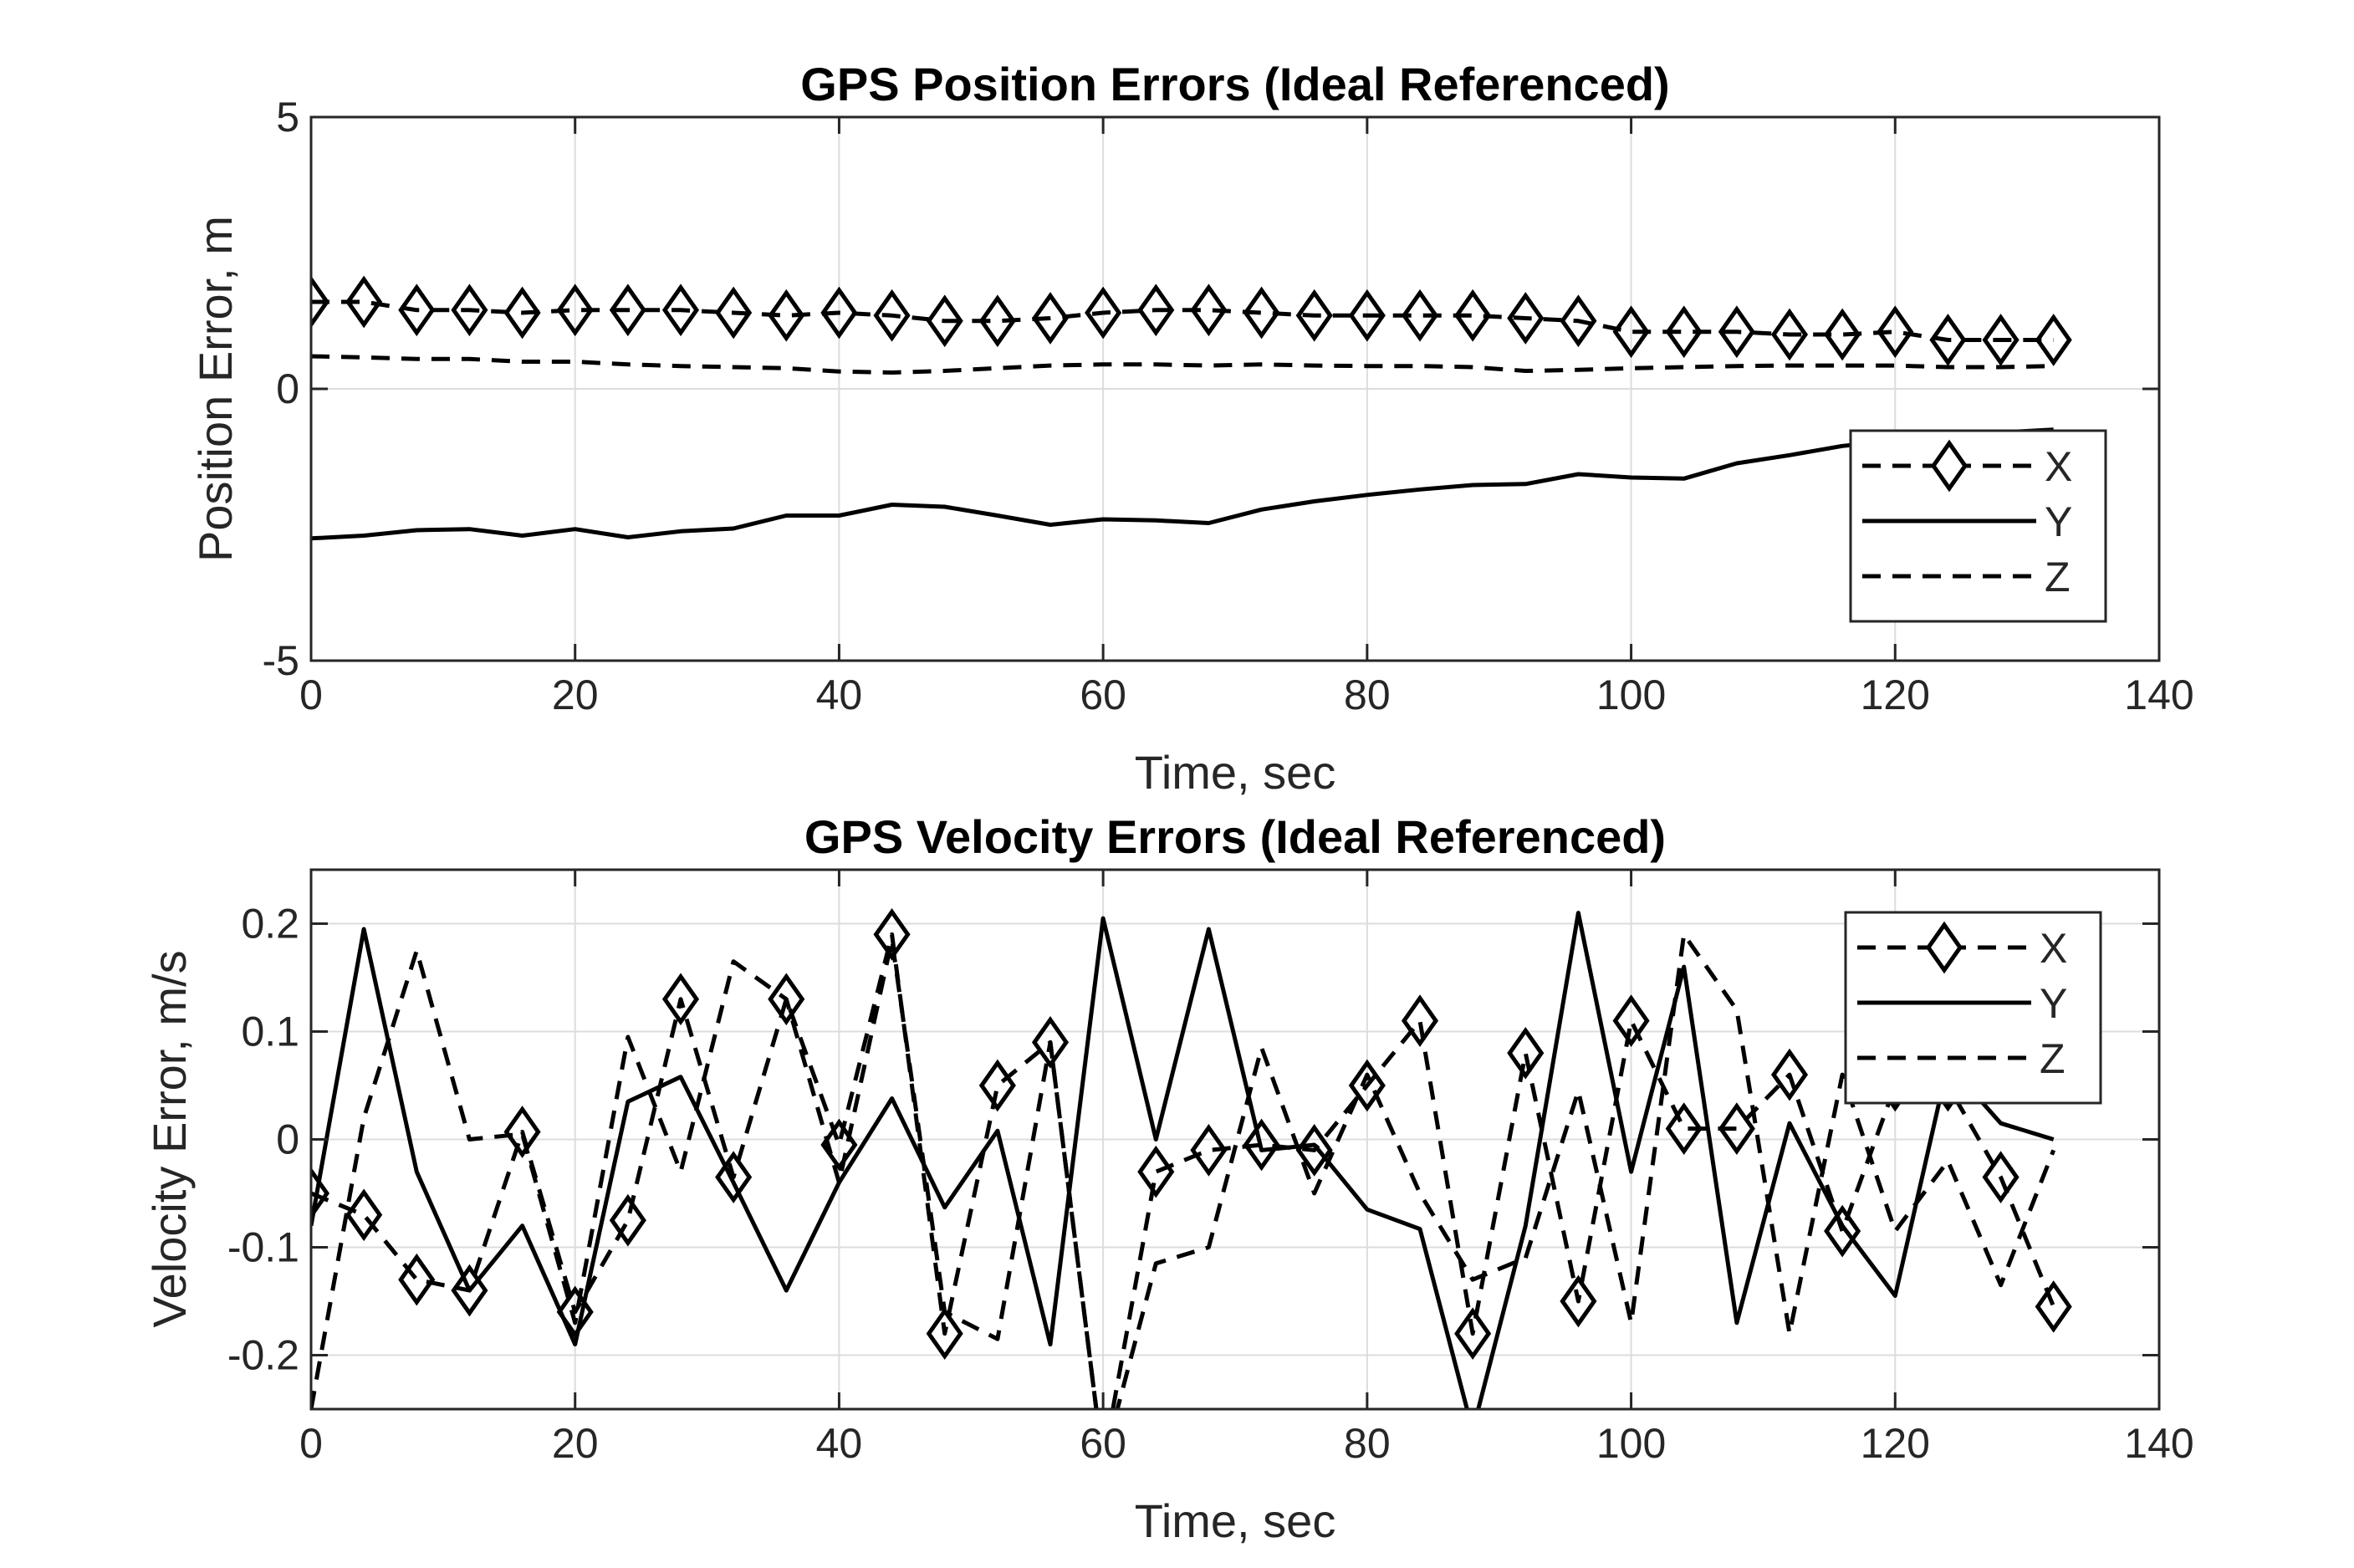 This screenshot has height=1568, width=2354. I want to click on series-group, so click(1191, 408).